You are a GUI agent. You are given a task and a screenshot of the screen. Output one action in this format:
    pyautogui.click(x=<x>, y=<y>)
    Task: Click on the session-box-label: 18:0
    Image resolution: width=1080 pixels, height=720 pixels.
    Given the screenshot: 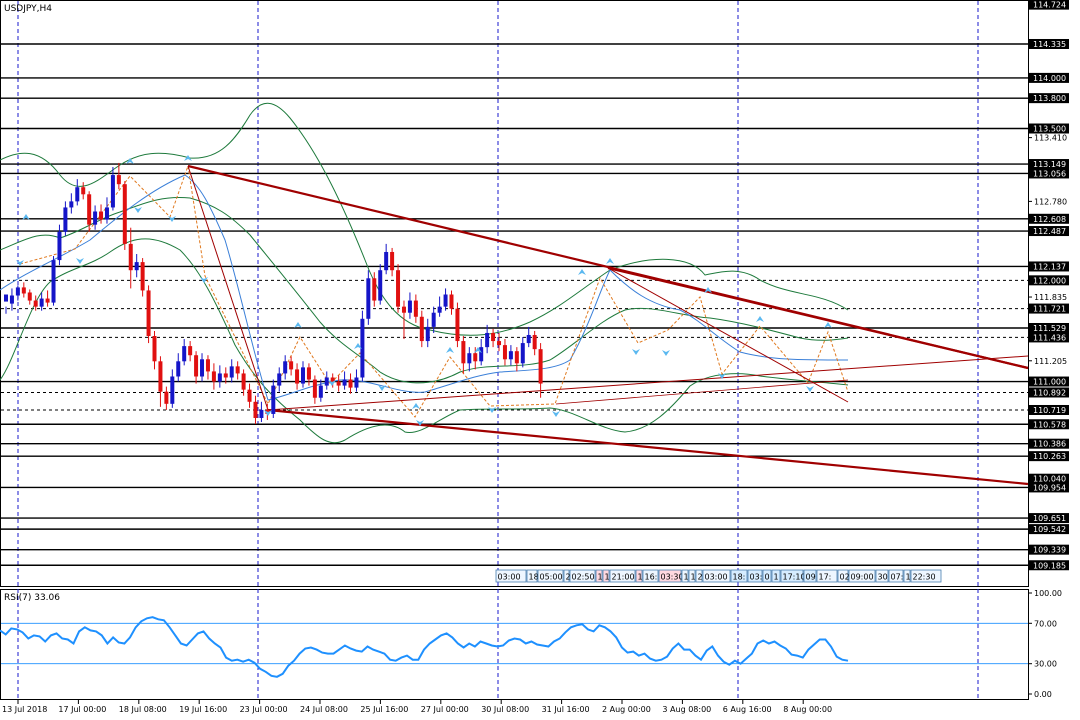 What is the action you would take?
    pyautogui.click(x=538, y=577)
    